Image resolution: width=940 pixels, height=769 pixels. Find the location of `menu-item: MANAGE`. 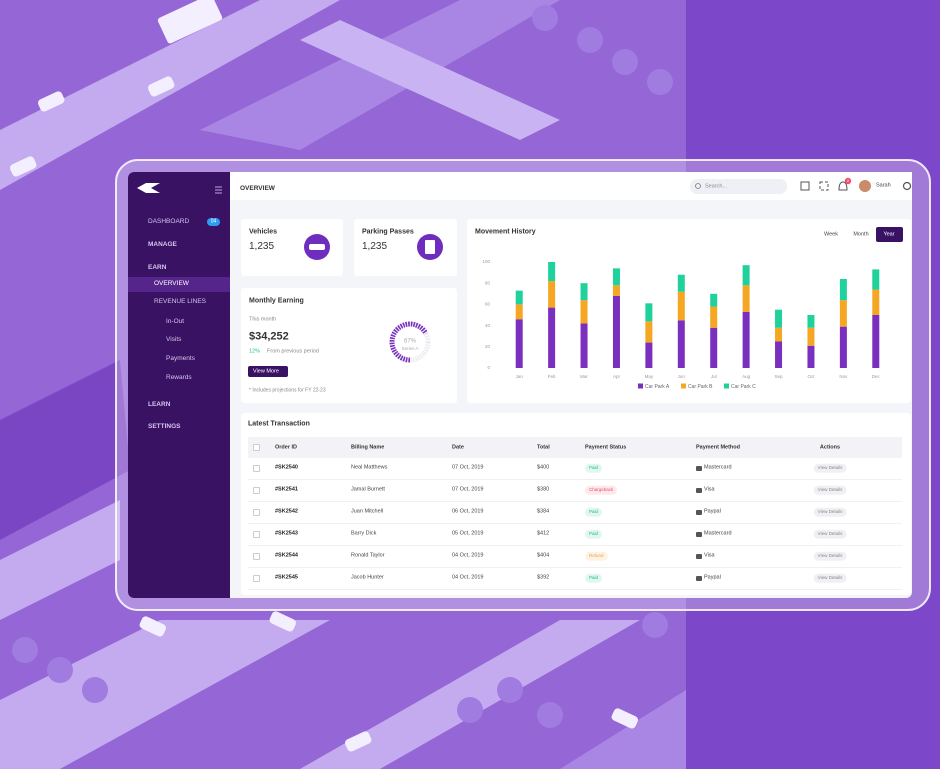

menu-item: MANAGE is located at coordinates (162, 244).